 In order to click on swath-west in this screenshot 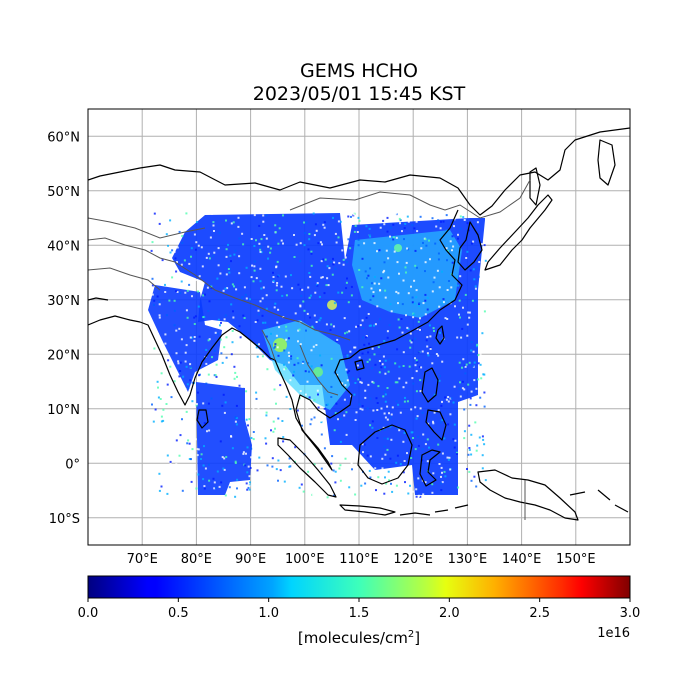, I will do `click(185, 338)`.